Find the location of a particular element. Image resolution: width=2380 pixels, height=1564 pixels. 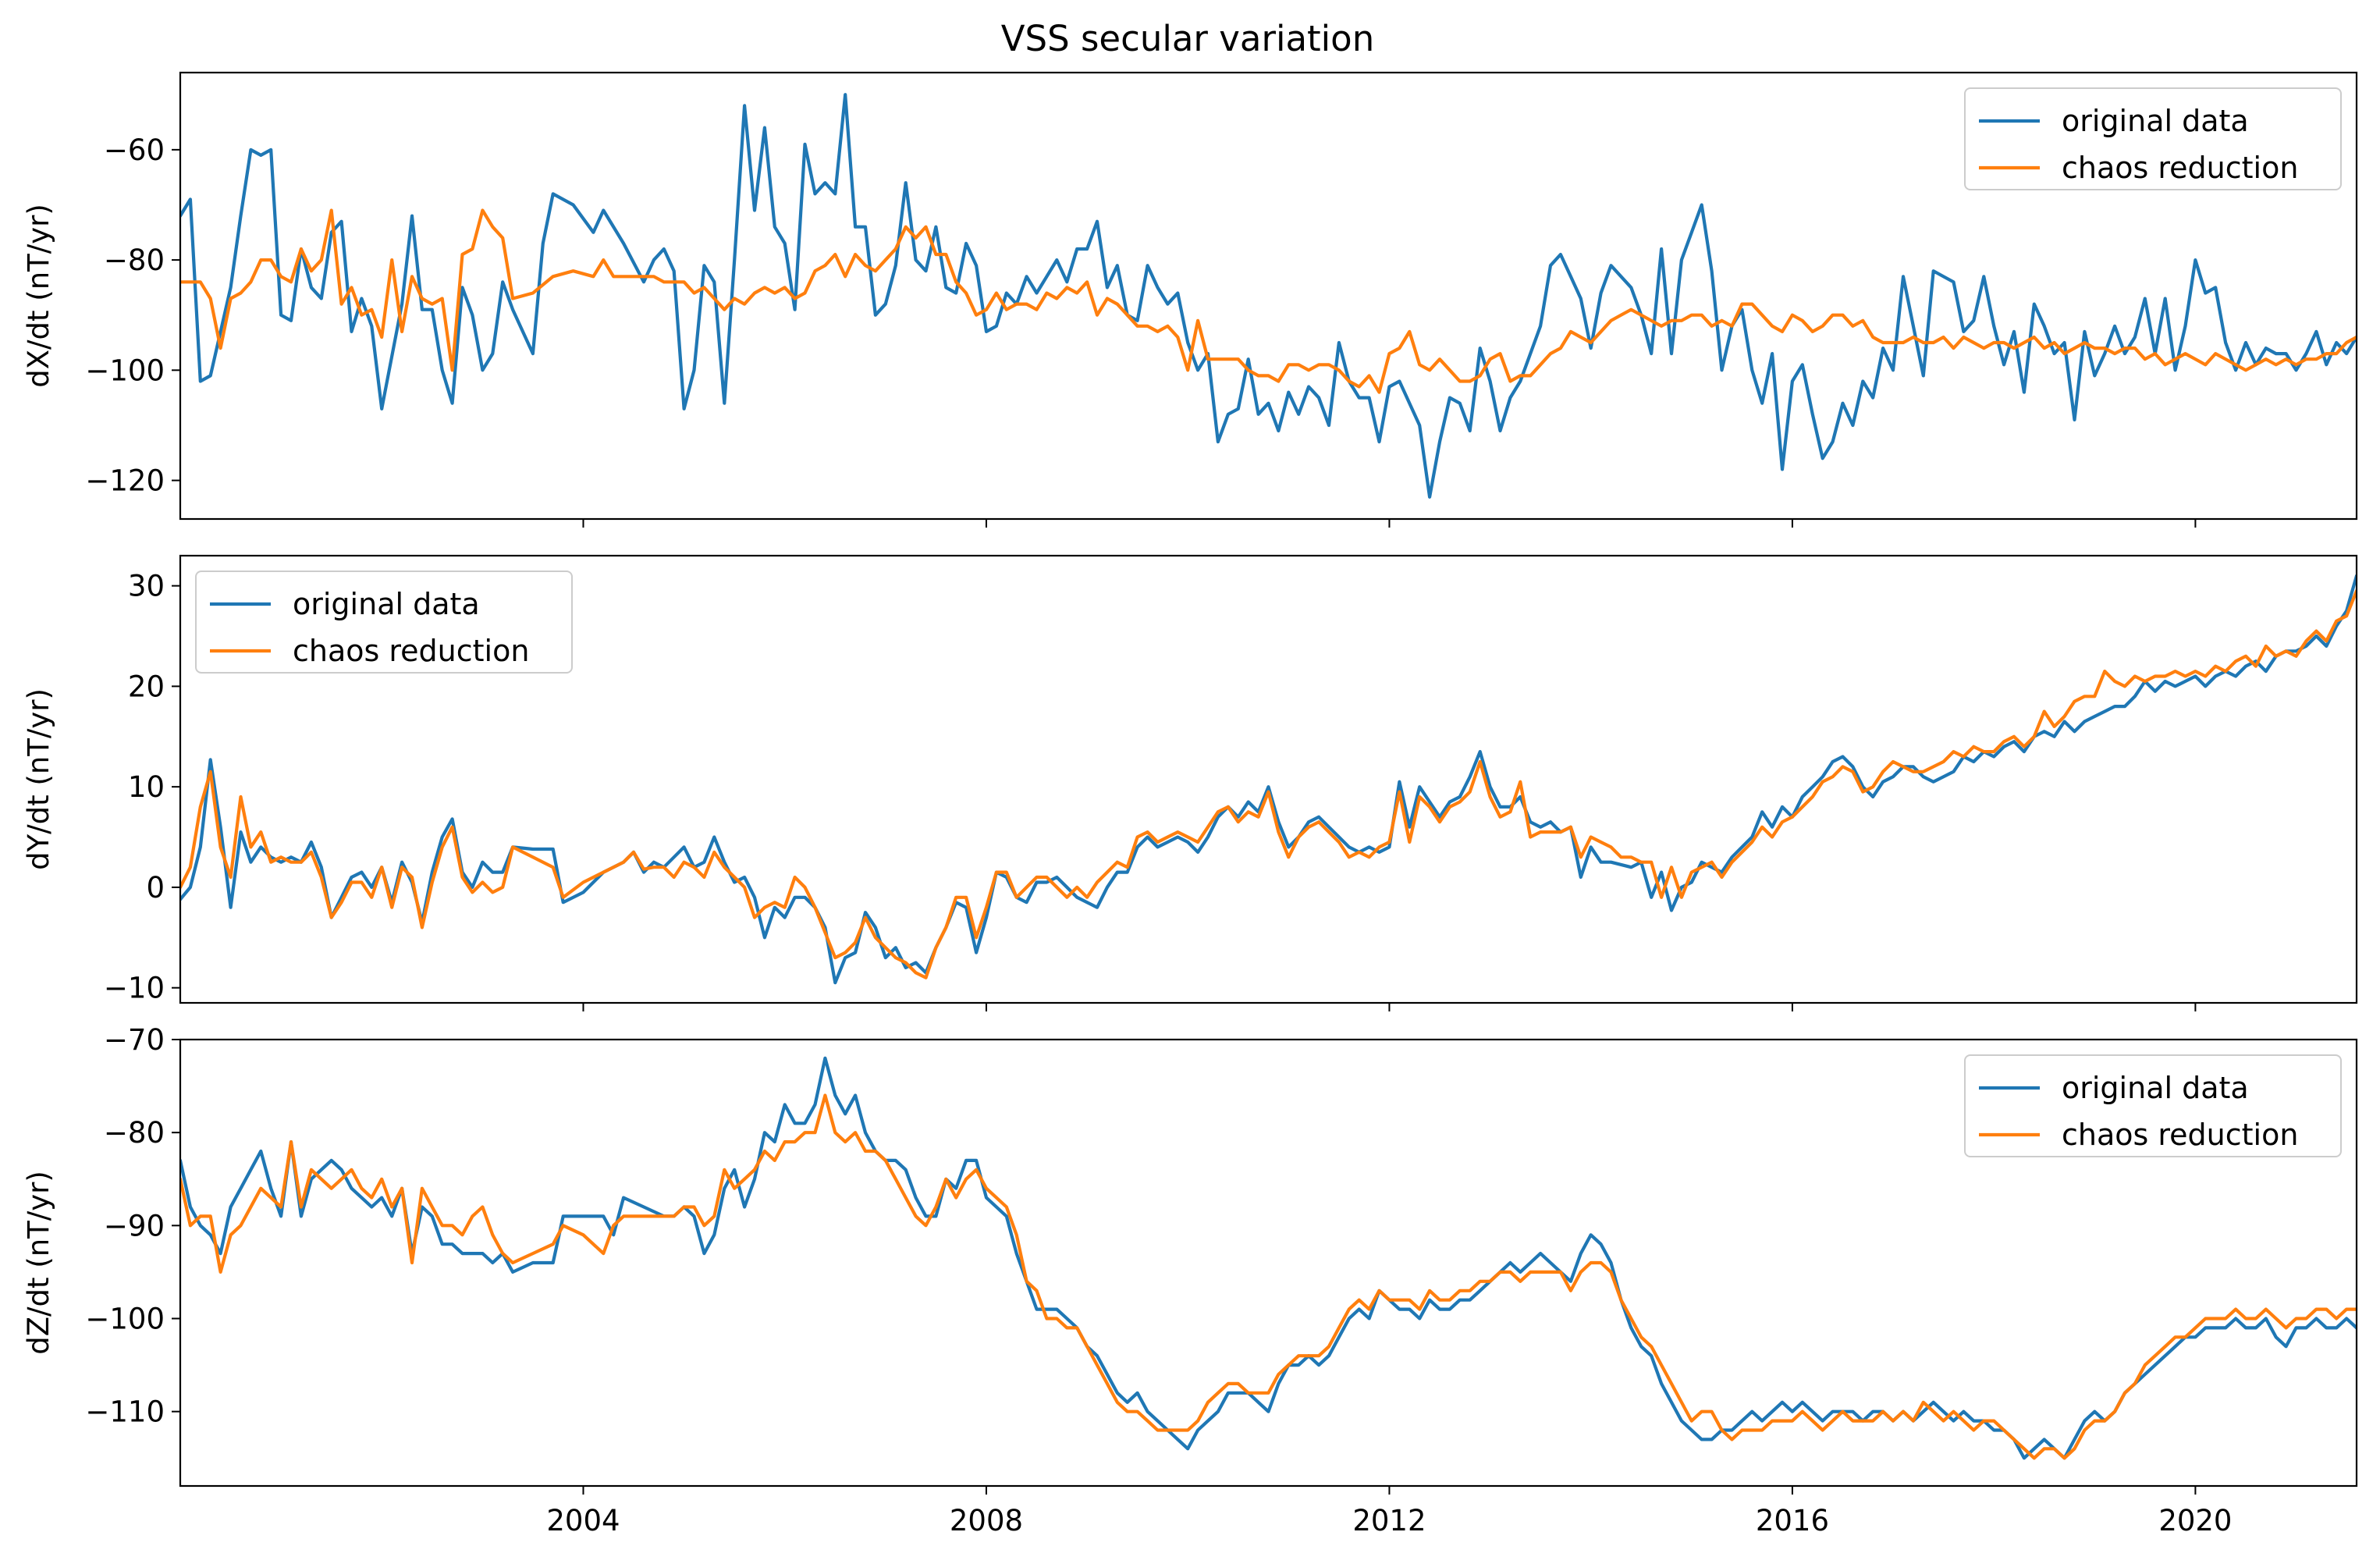

y-tick-label: −120 is located at coordinates (125, 481).